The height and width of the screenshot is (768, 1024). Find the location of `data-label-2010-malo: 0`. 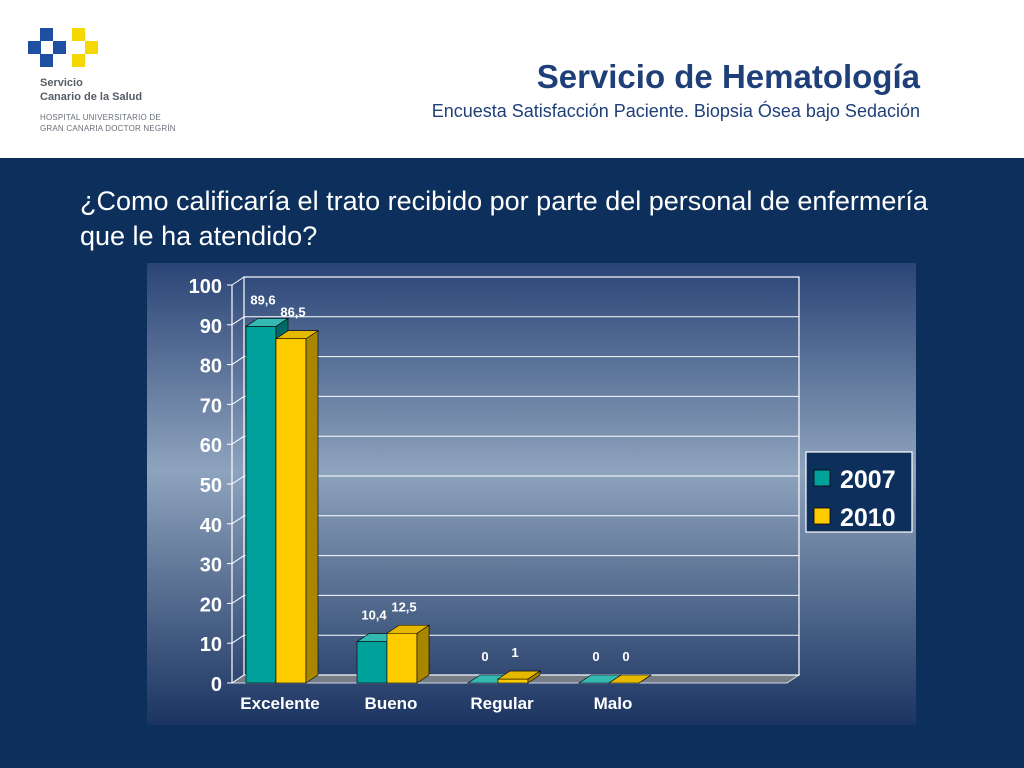

data-label-2010-malo: 0 is located at coordinates (625, 656).